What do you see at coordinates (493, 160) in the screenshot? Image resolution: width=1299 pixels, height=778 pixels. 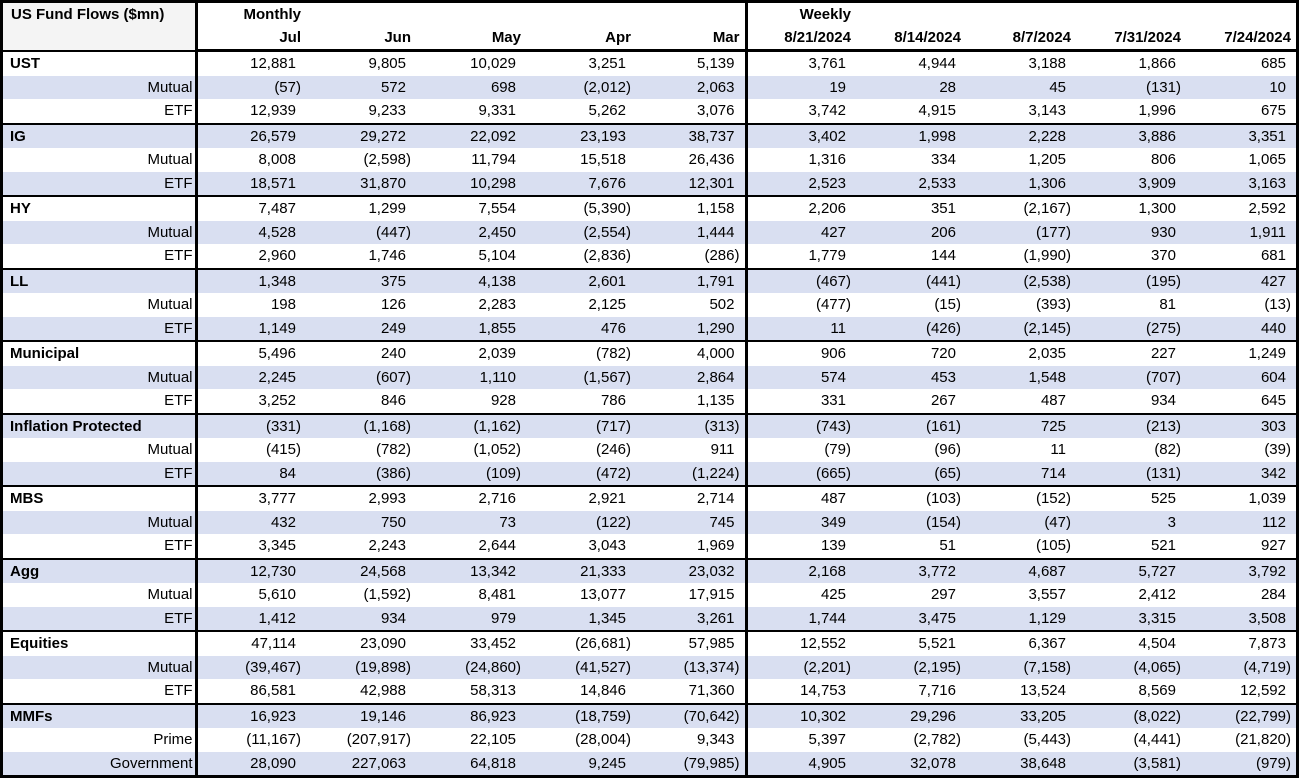 I see `value-cell: 11,794` at bounding box center [493, 160].